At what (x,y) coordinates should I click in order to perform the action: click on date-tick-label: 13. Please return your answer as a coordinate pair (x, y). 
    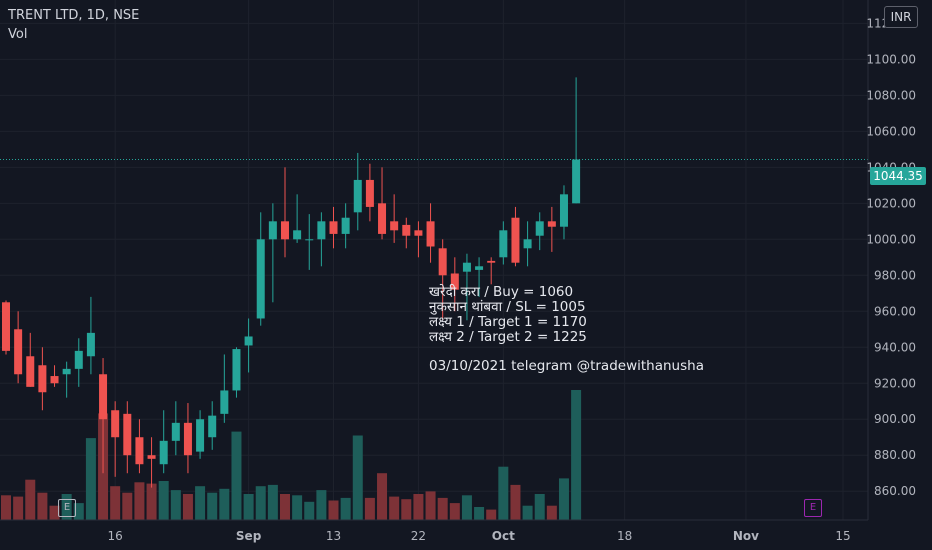
    Looking at the image, I should click on (333, 536).